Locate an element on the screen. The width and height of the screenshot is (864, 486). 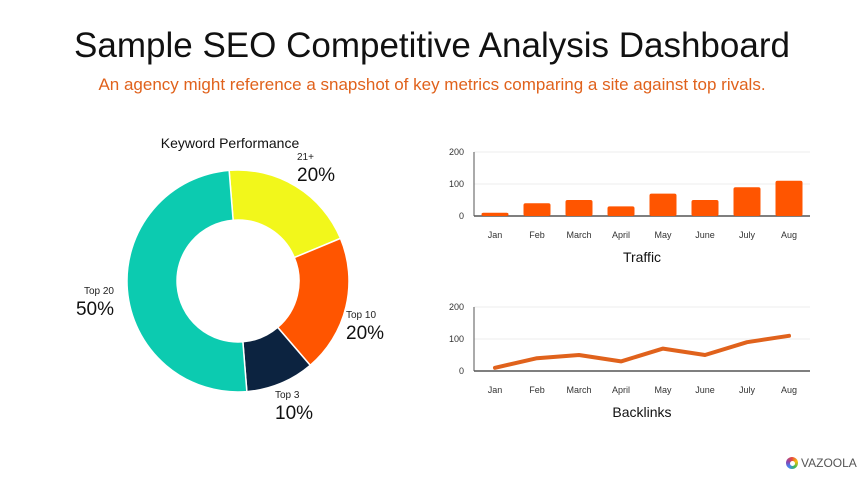
slice-label: Top 20 is located at coordinates (99, 291).